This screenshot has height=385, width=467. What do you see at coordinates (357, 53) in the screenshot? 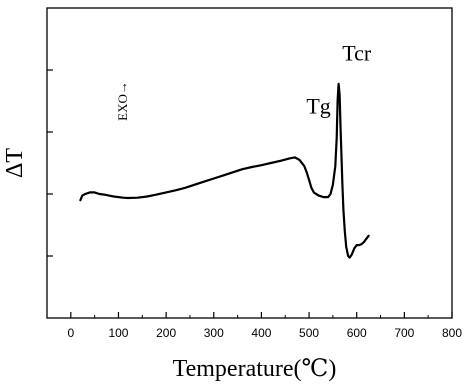
I see `tcr-annotation: Tcr` at bounding box center [357, 53].